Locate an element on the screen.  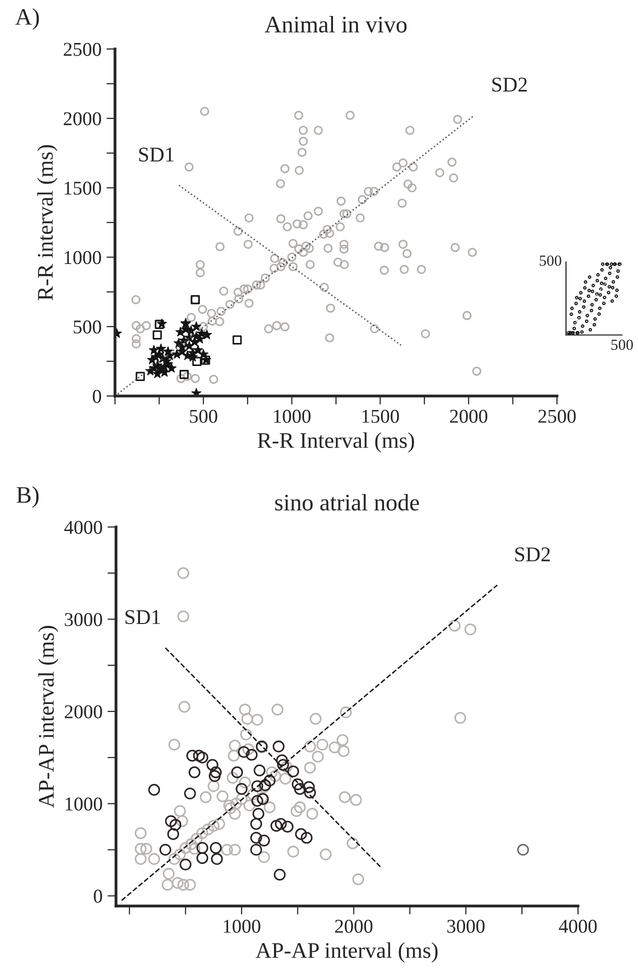
y-tick-label: 4000 is located at coordinates (83, 527).